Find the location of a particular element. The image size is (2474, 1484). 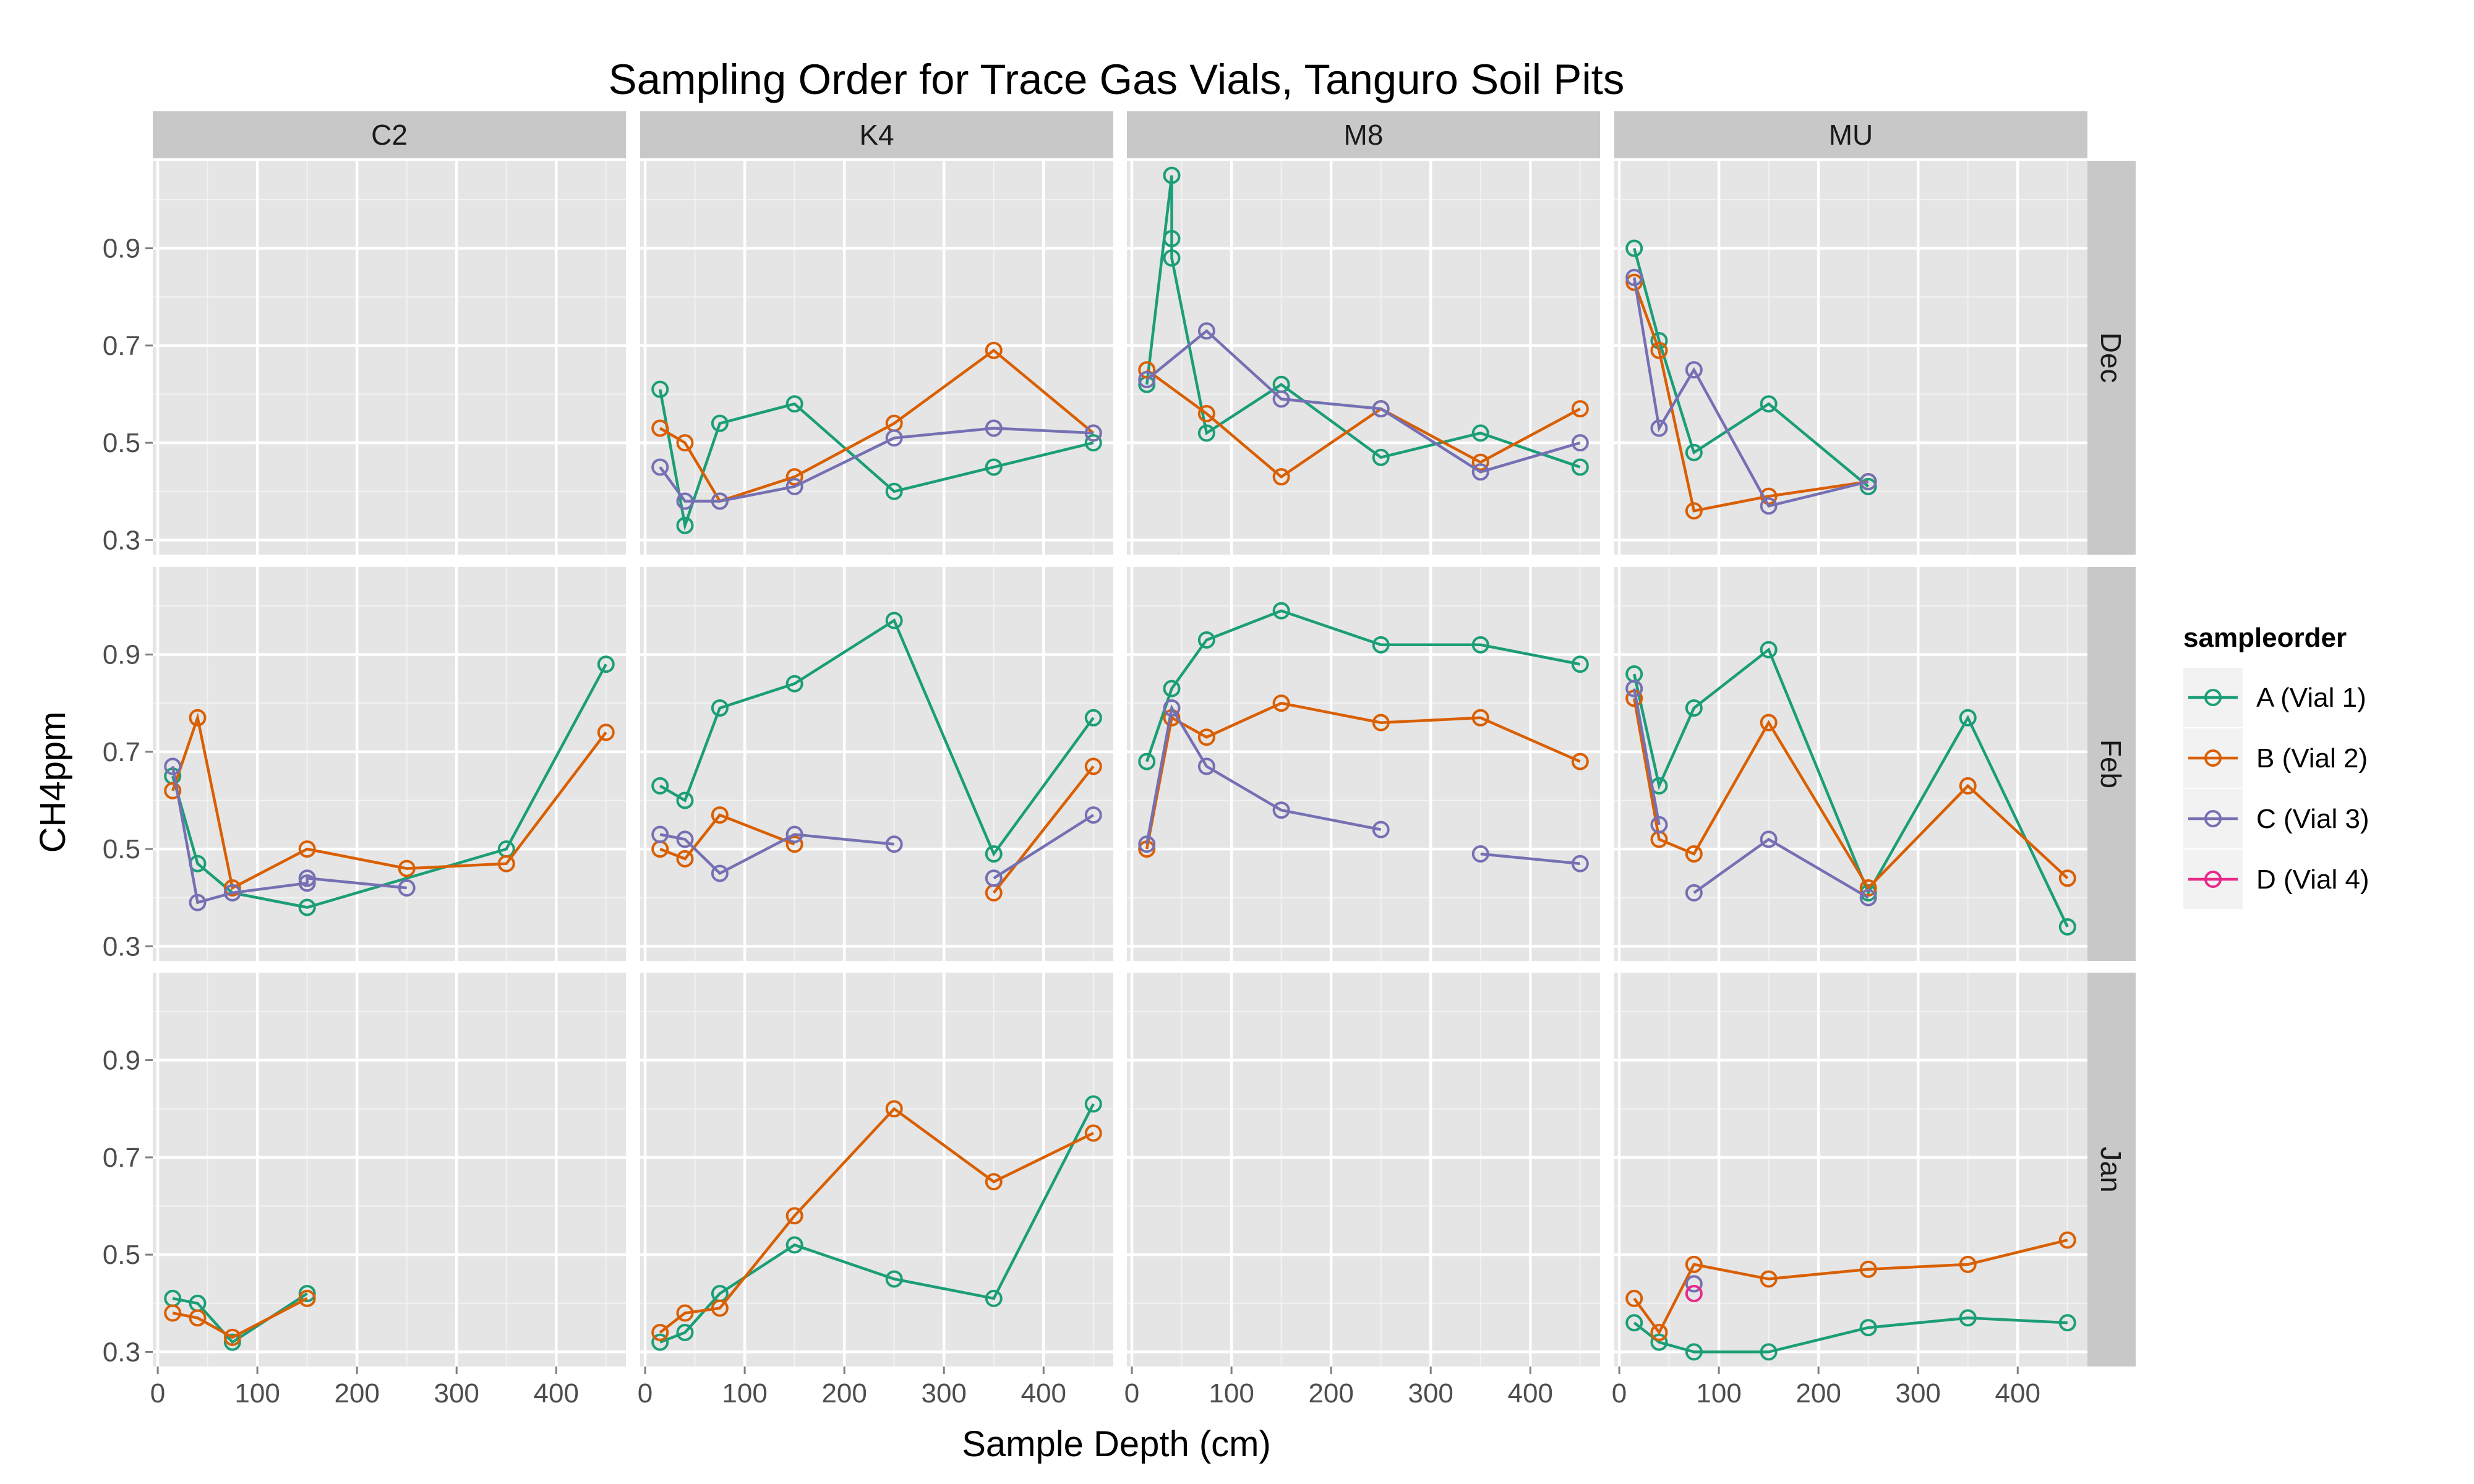

legend-marker-B is located at coordinates (2213, 758).